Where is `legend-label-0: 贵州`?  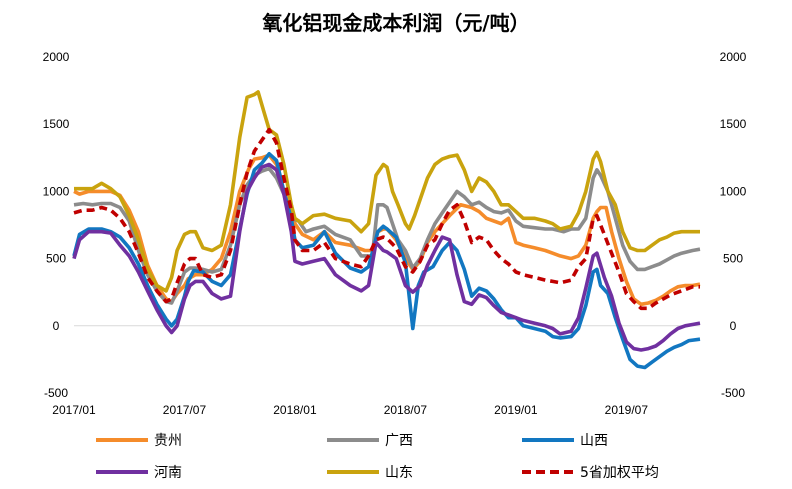 legend-label-0: 贵州 is located at coordinates (168, 441).